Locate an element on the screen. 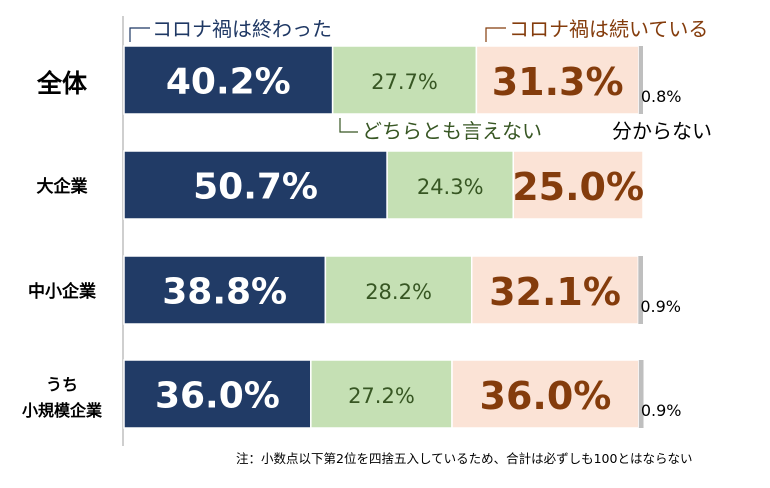 The height and width of the screenshot is (488, 770). data-label-neutral: 27.2% is located at coordinates (381, 396).